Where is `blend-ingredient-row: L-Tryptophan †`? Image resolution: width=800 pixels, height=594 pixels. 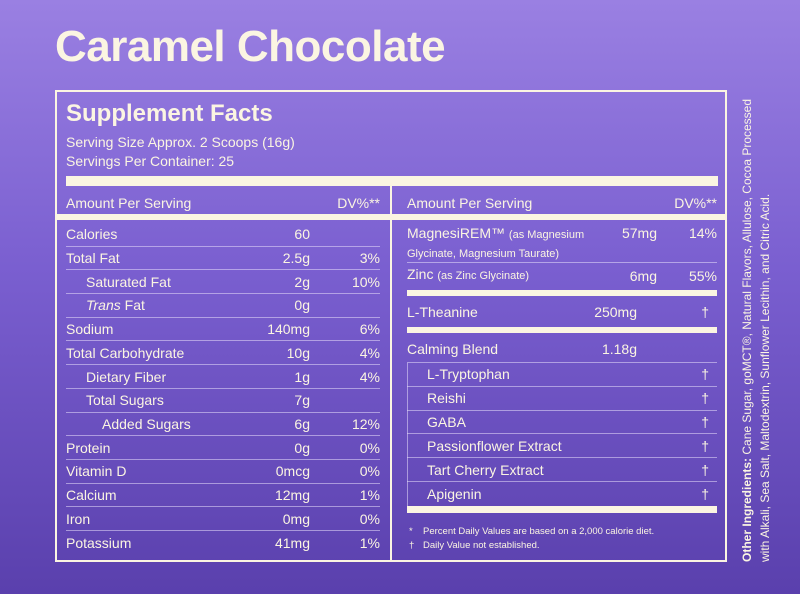 blend-ingredient-row: L-Tryptophan † is located at coordinates (562, 375).